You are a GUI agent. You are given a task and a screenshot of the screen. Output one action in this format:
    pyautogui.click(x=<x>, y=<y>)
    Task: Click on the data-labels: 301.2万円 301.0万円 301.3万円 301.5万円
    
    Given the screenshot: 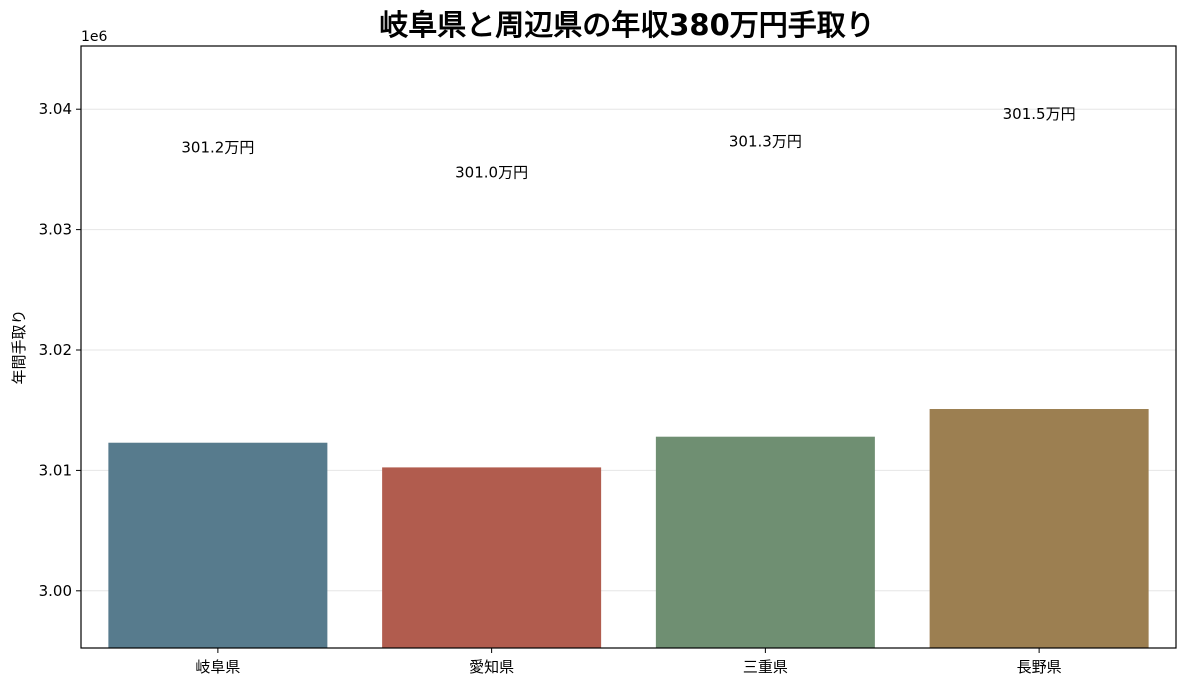 What is the action you would take?
    pyautogui.click(x=628, y=143)
    